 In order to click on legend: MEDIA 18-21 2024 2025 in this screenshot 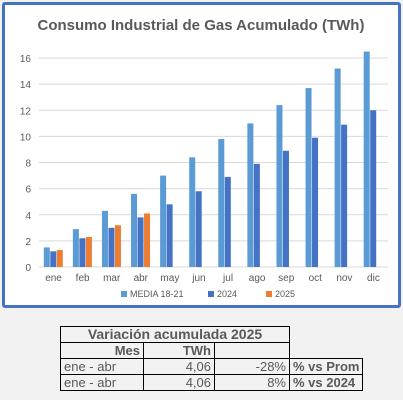, I will do `click(208, 294)`.